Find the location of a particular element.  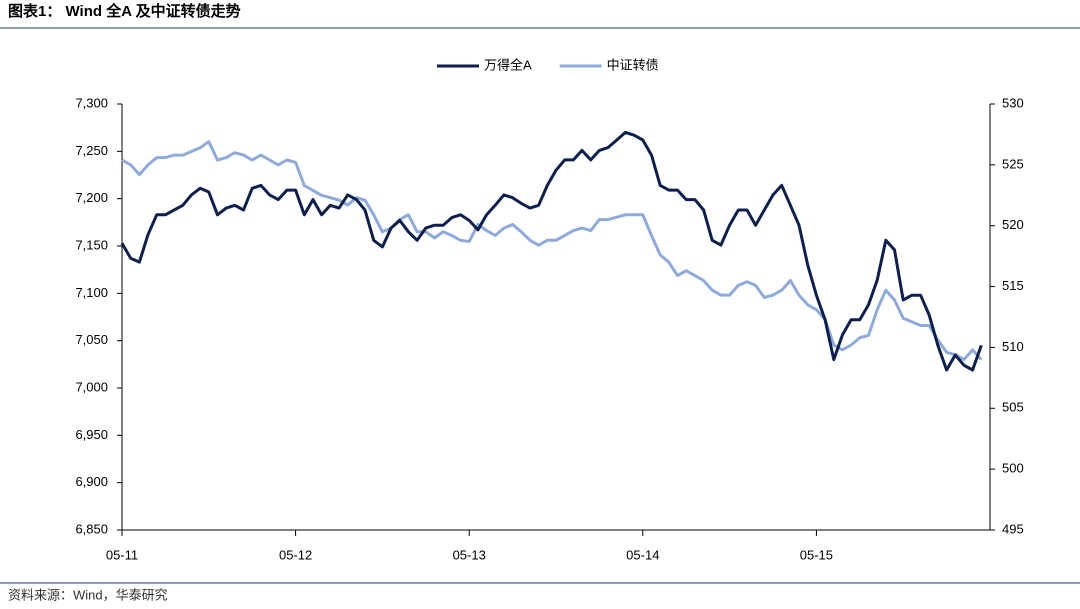

legend-label: 中证转债 is located at coordinates (633, 64).